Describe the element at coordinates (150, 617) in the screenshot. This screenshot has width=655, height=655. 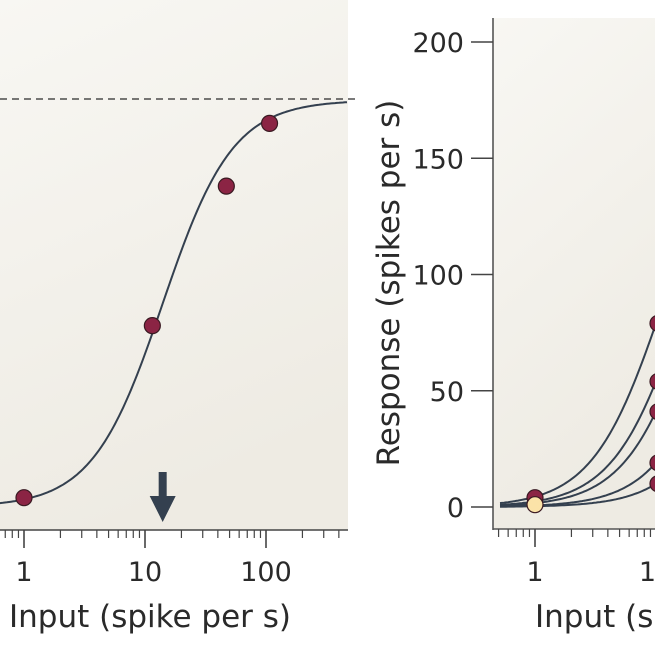
I see `left-x-axis-label: Input (spike per s)` at that location.